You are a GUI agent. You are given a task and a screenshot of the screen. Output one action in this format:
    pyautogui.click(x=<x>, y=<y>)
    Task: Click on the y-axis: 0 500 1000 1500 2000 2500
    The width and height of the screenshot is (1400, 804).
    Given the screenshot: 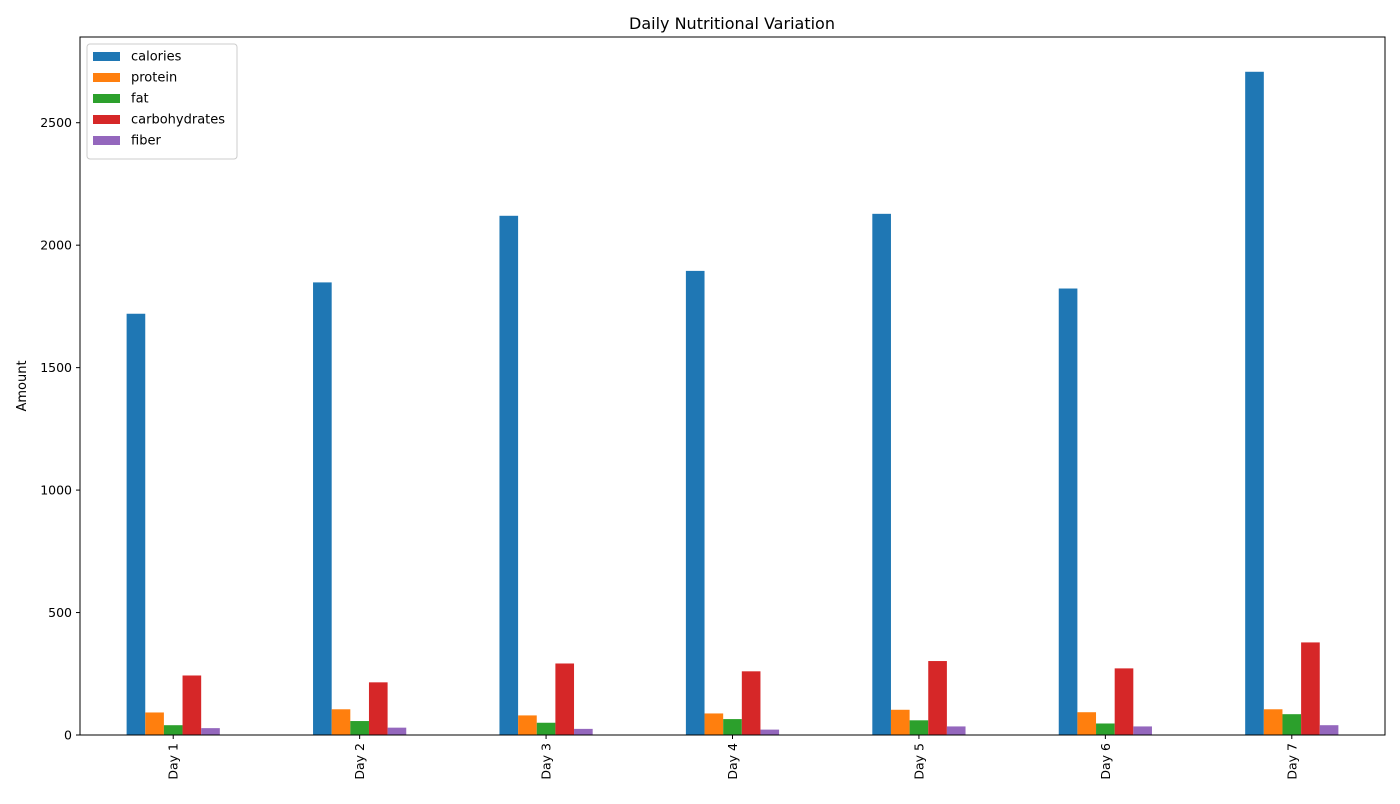 What is the action you would take?
    pyautogui.click(x=60, y=429)
    